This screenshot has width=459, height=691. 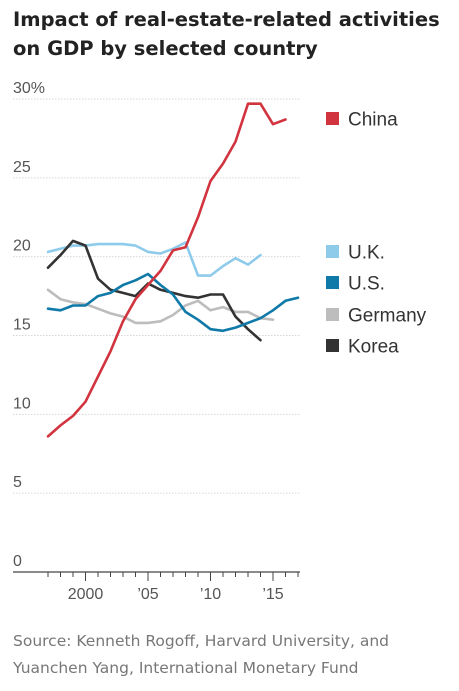 I want to click on x-tick-label: 2000, so click(x=86, y=594).